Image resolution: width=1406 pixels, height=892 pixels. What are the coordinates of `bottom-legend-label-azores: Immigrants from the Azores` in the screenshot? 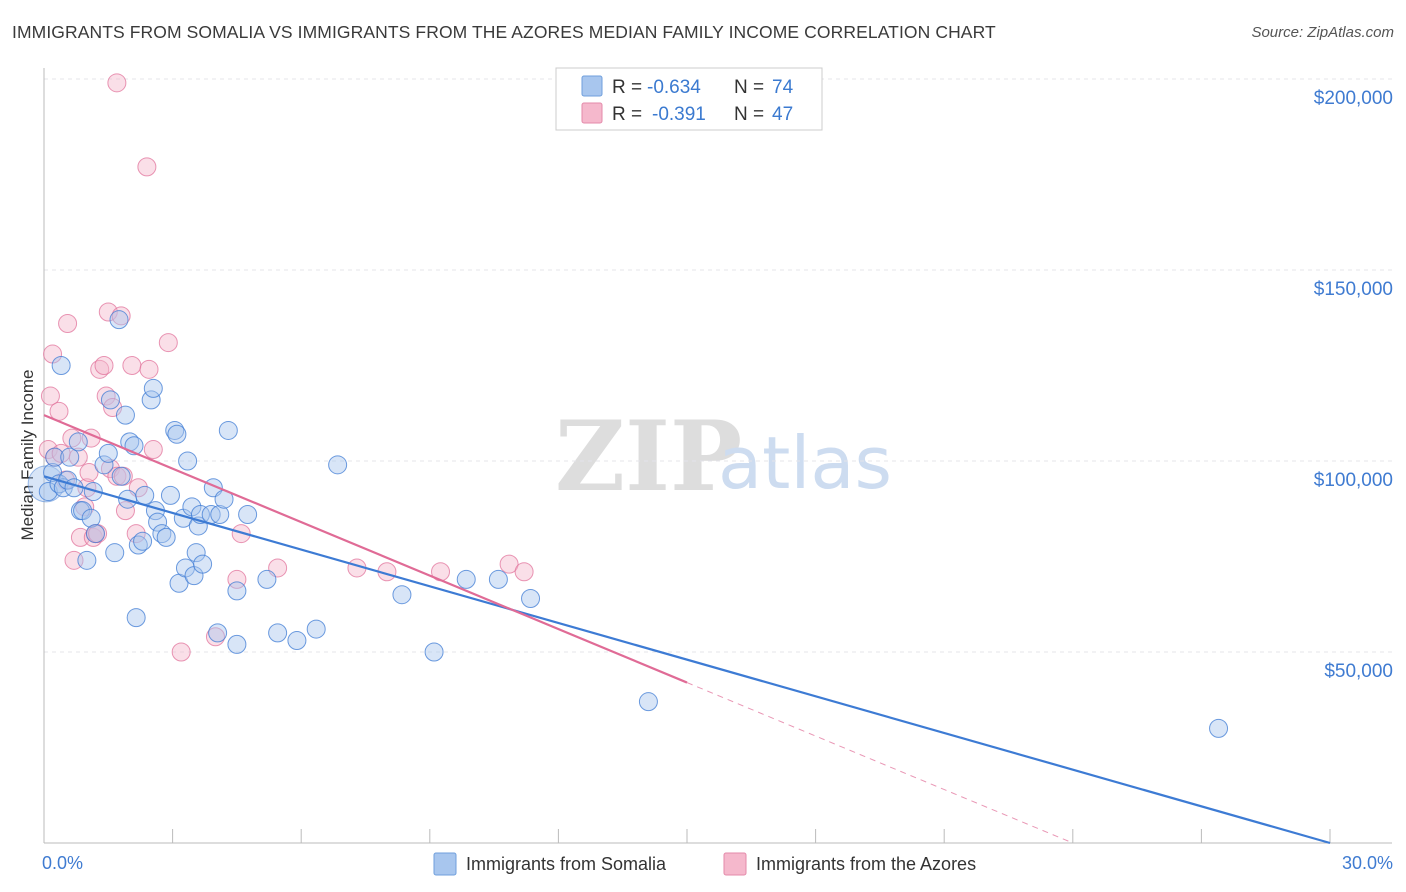 It's located at (866, 864).